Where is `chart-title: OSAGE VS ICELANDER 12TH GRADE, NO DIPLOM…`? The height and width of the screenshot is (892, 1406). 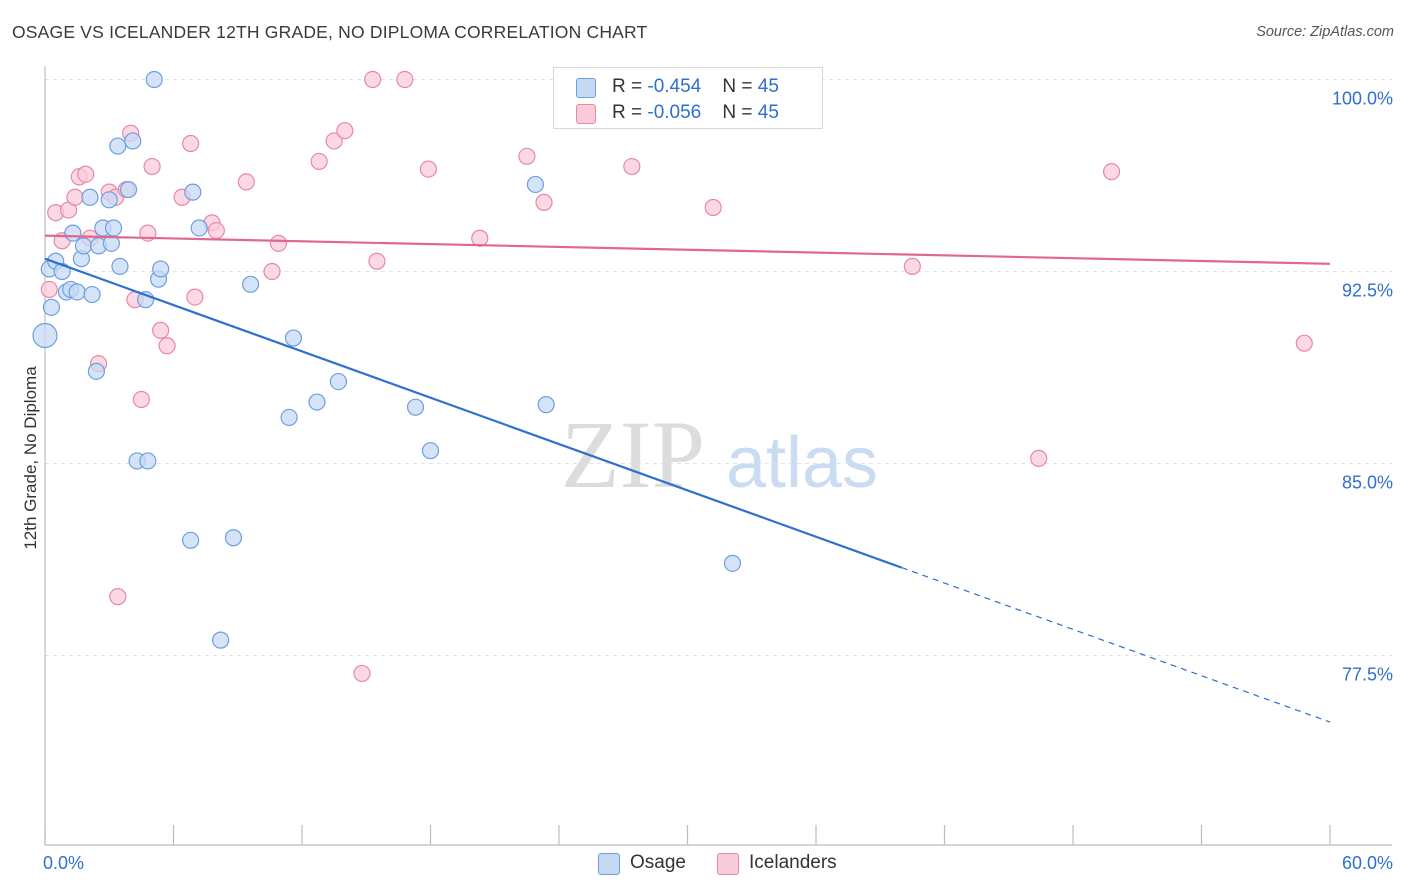 chart-title: OSAGE VS ICELANDER 12TH GRADE, NO DIPLOM… is located at coordinates (330, 32).